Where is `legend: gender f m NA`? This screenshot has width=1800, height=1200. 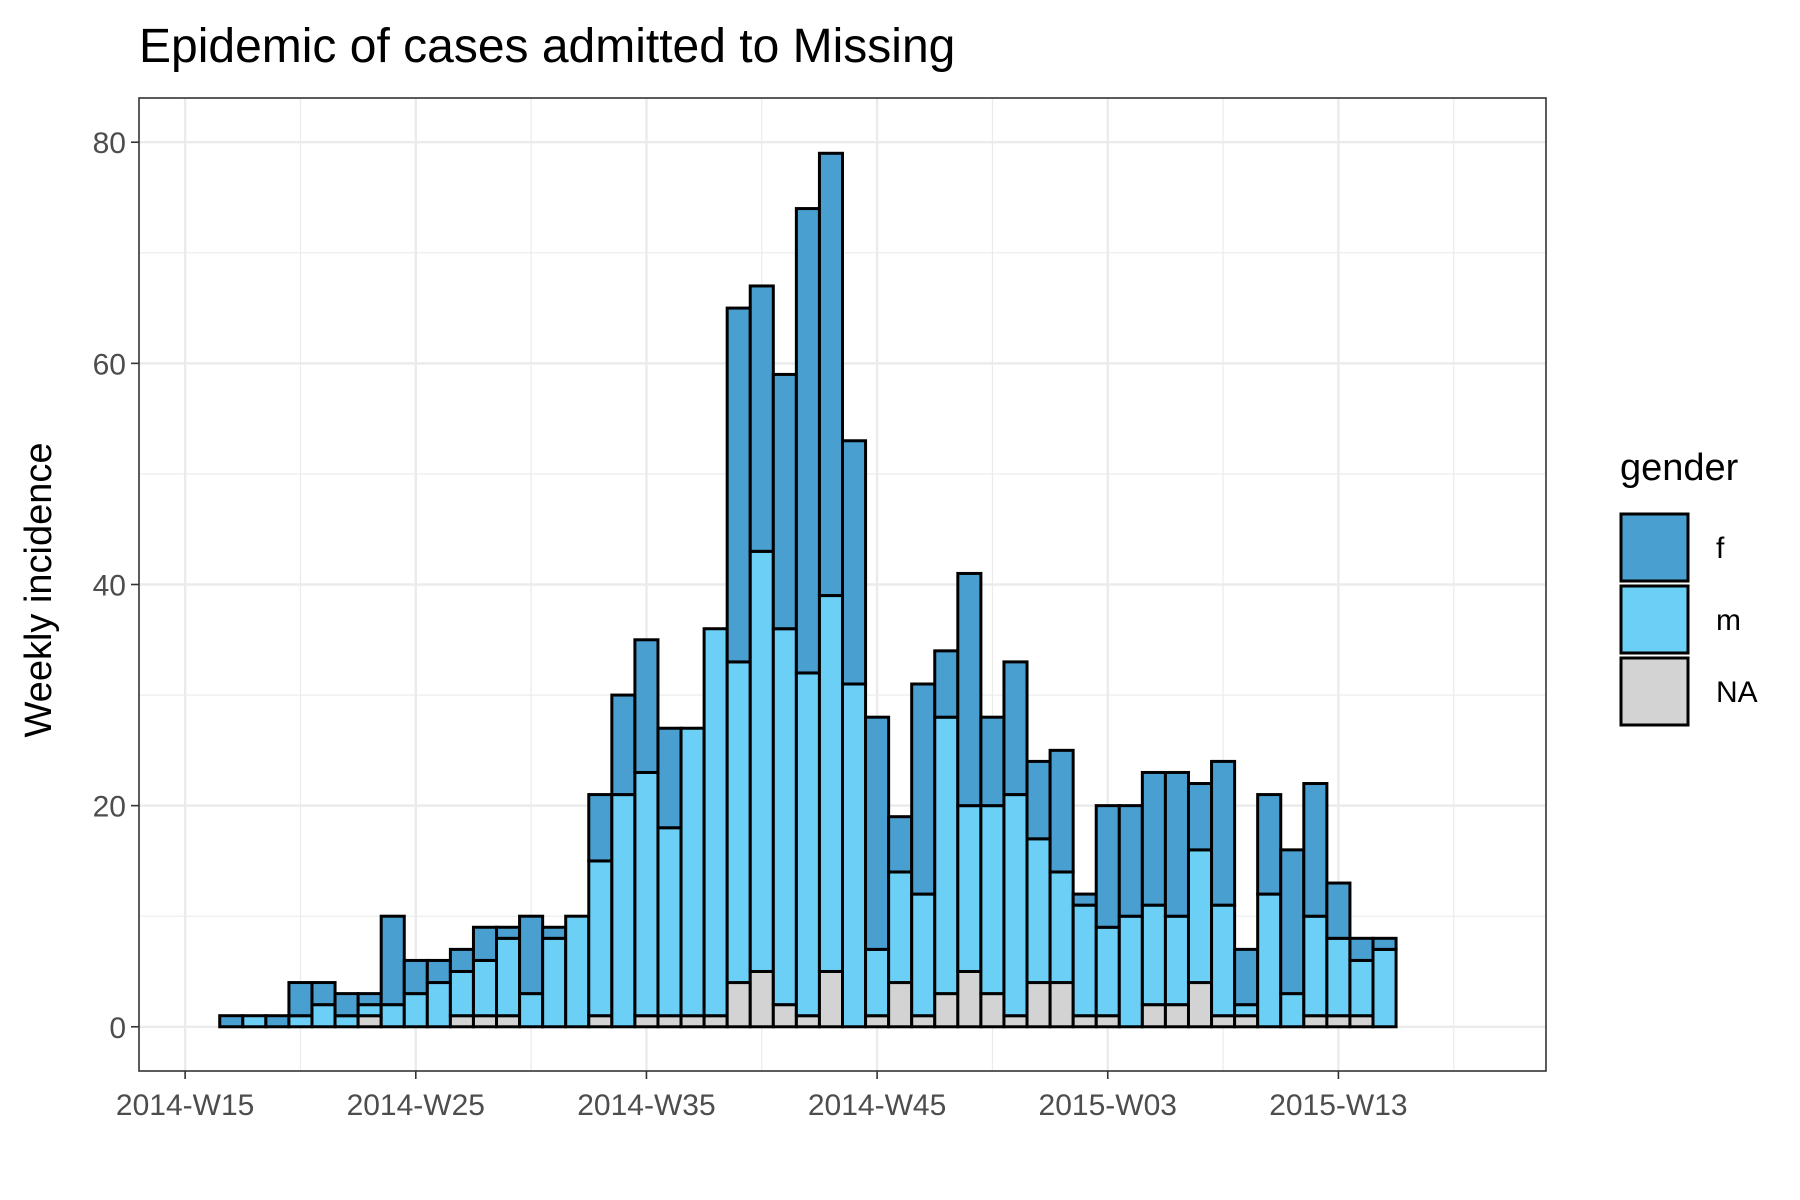
legend: gender f m NA is located at coordinates (1688, 587).